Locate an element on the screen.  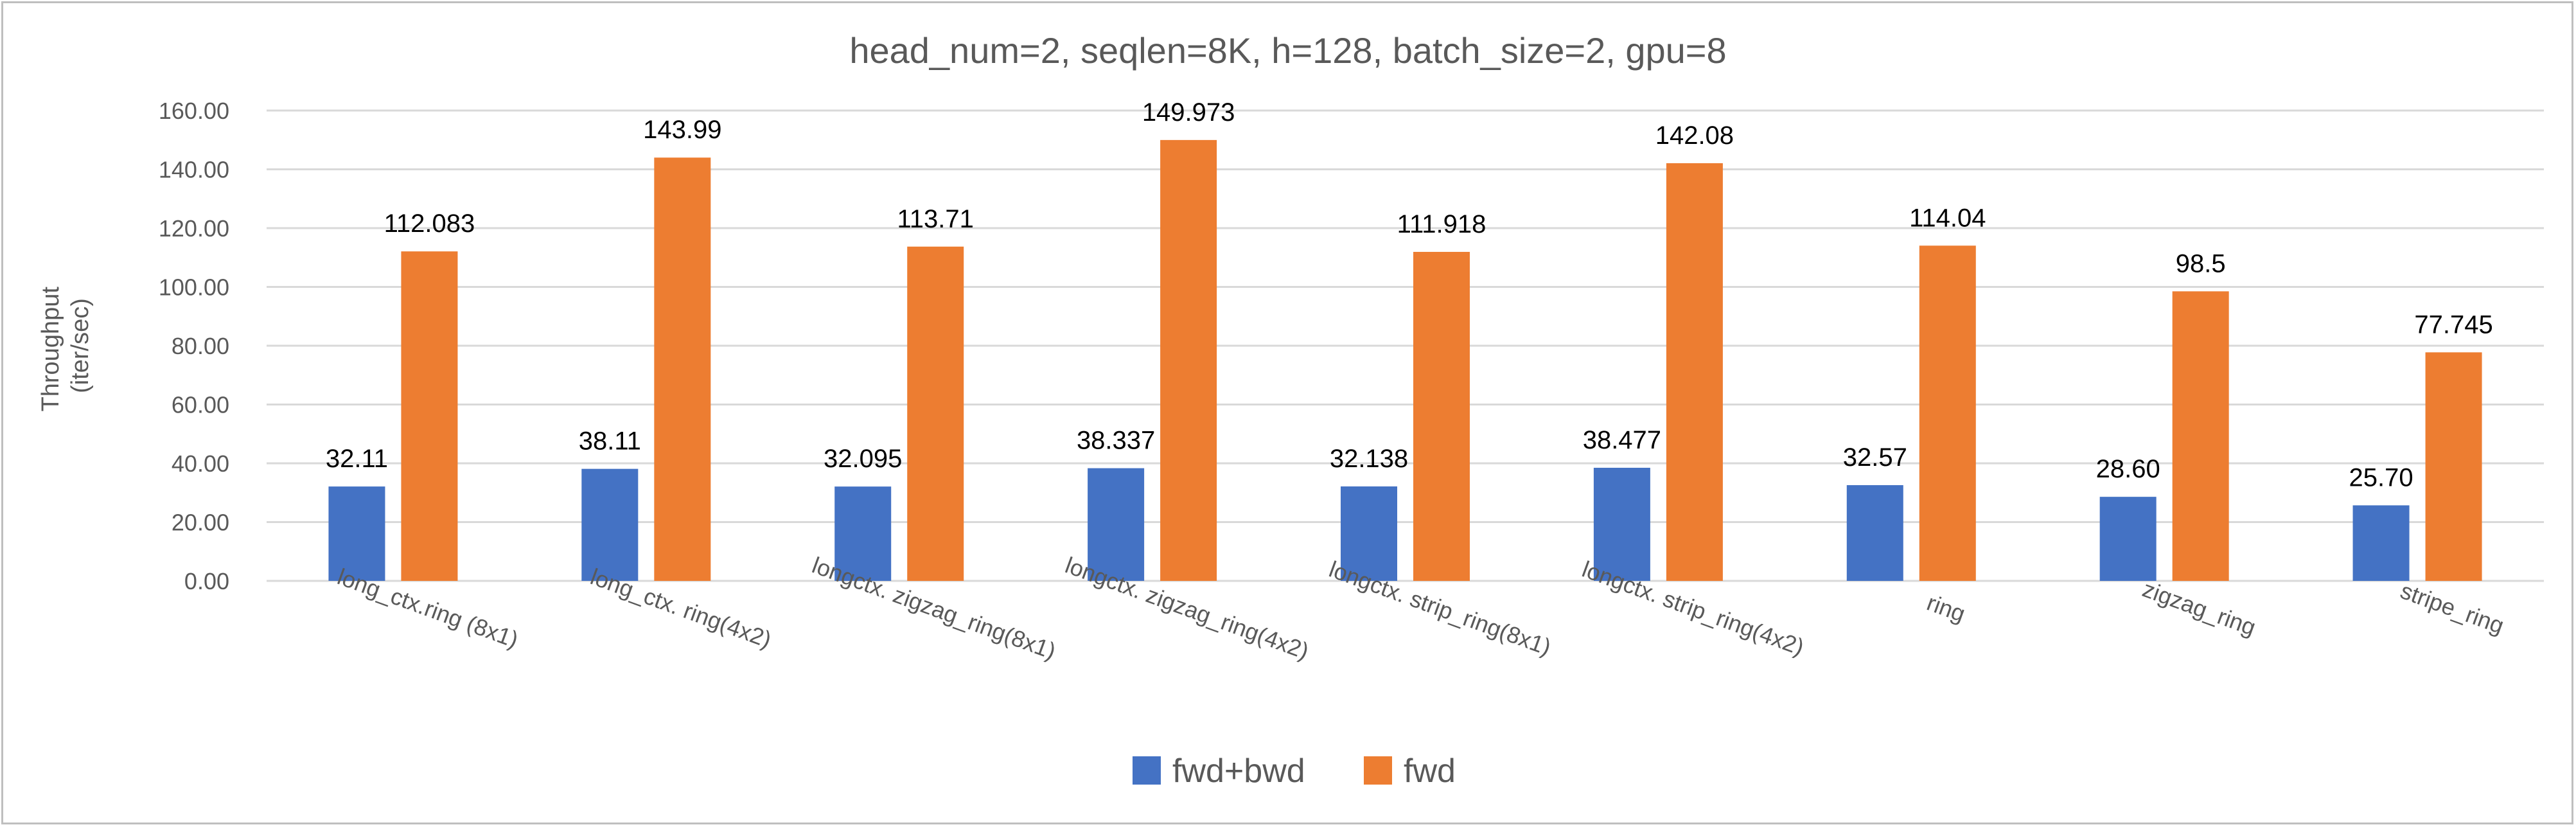
data-label: 28.60 is located at coordinates (2128, 469).